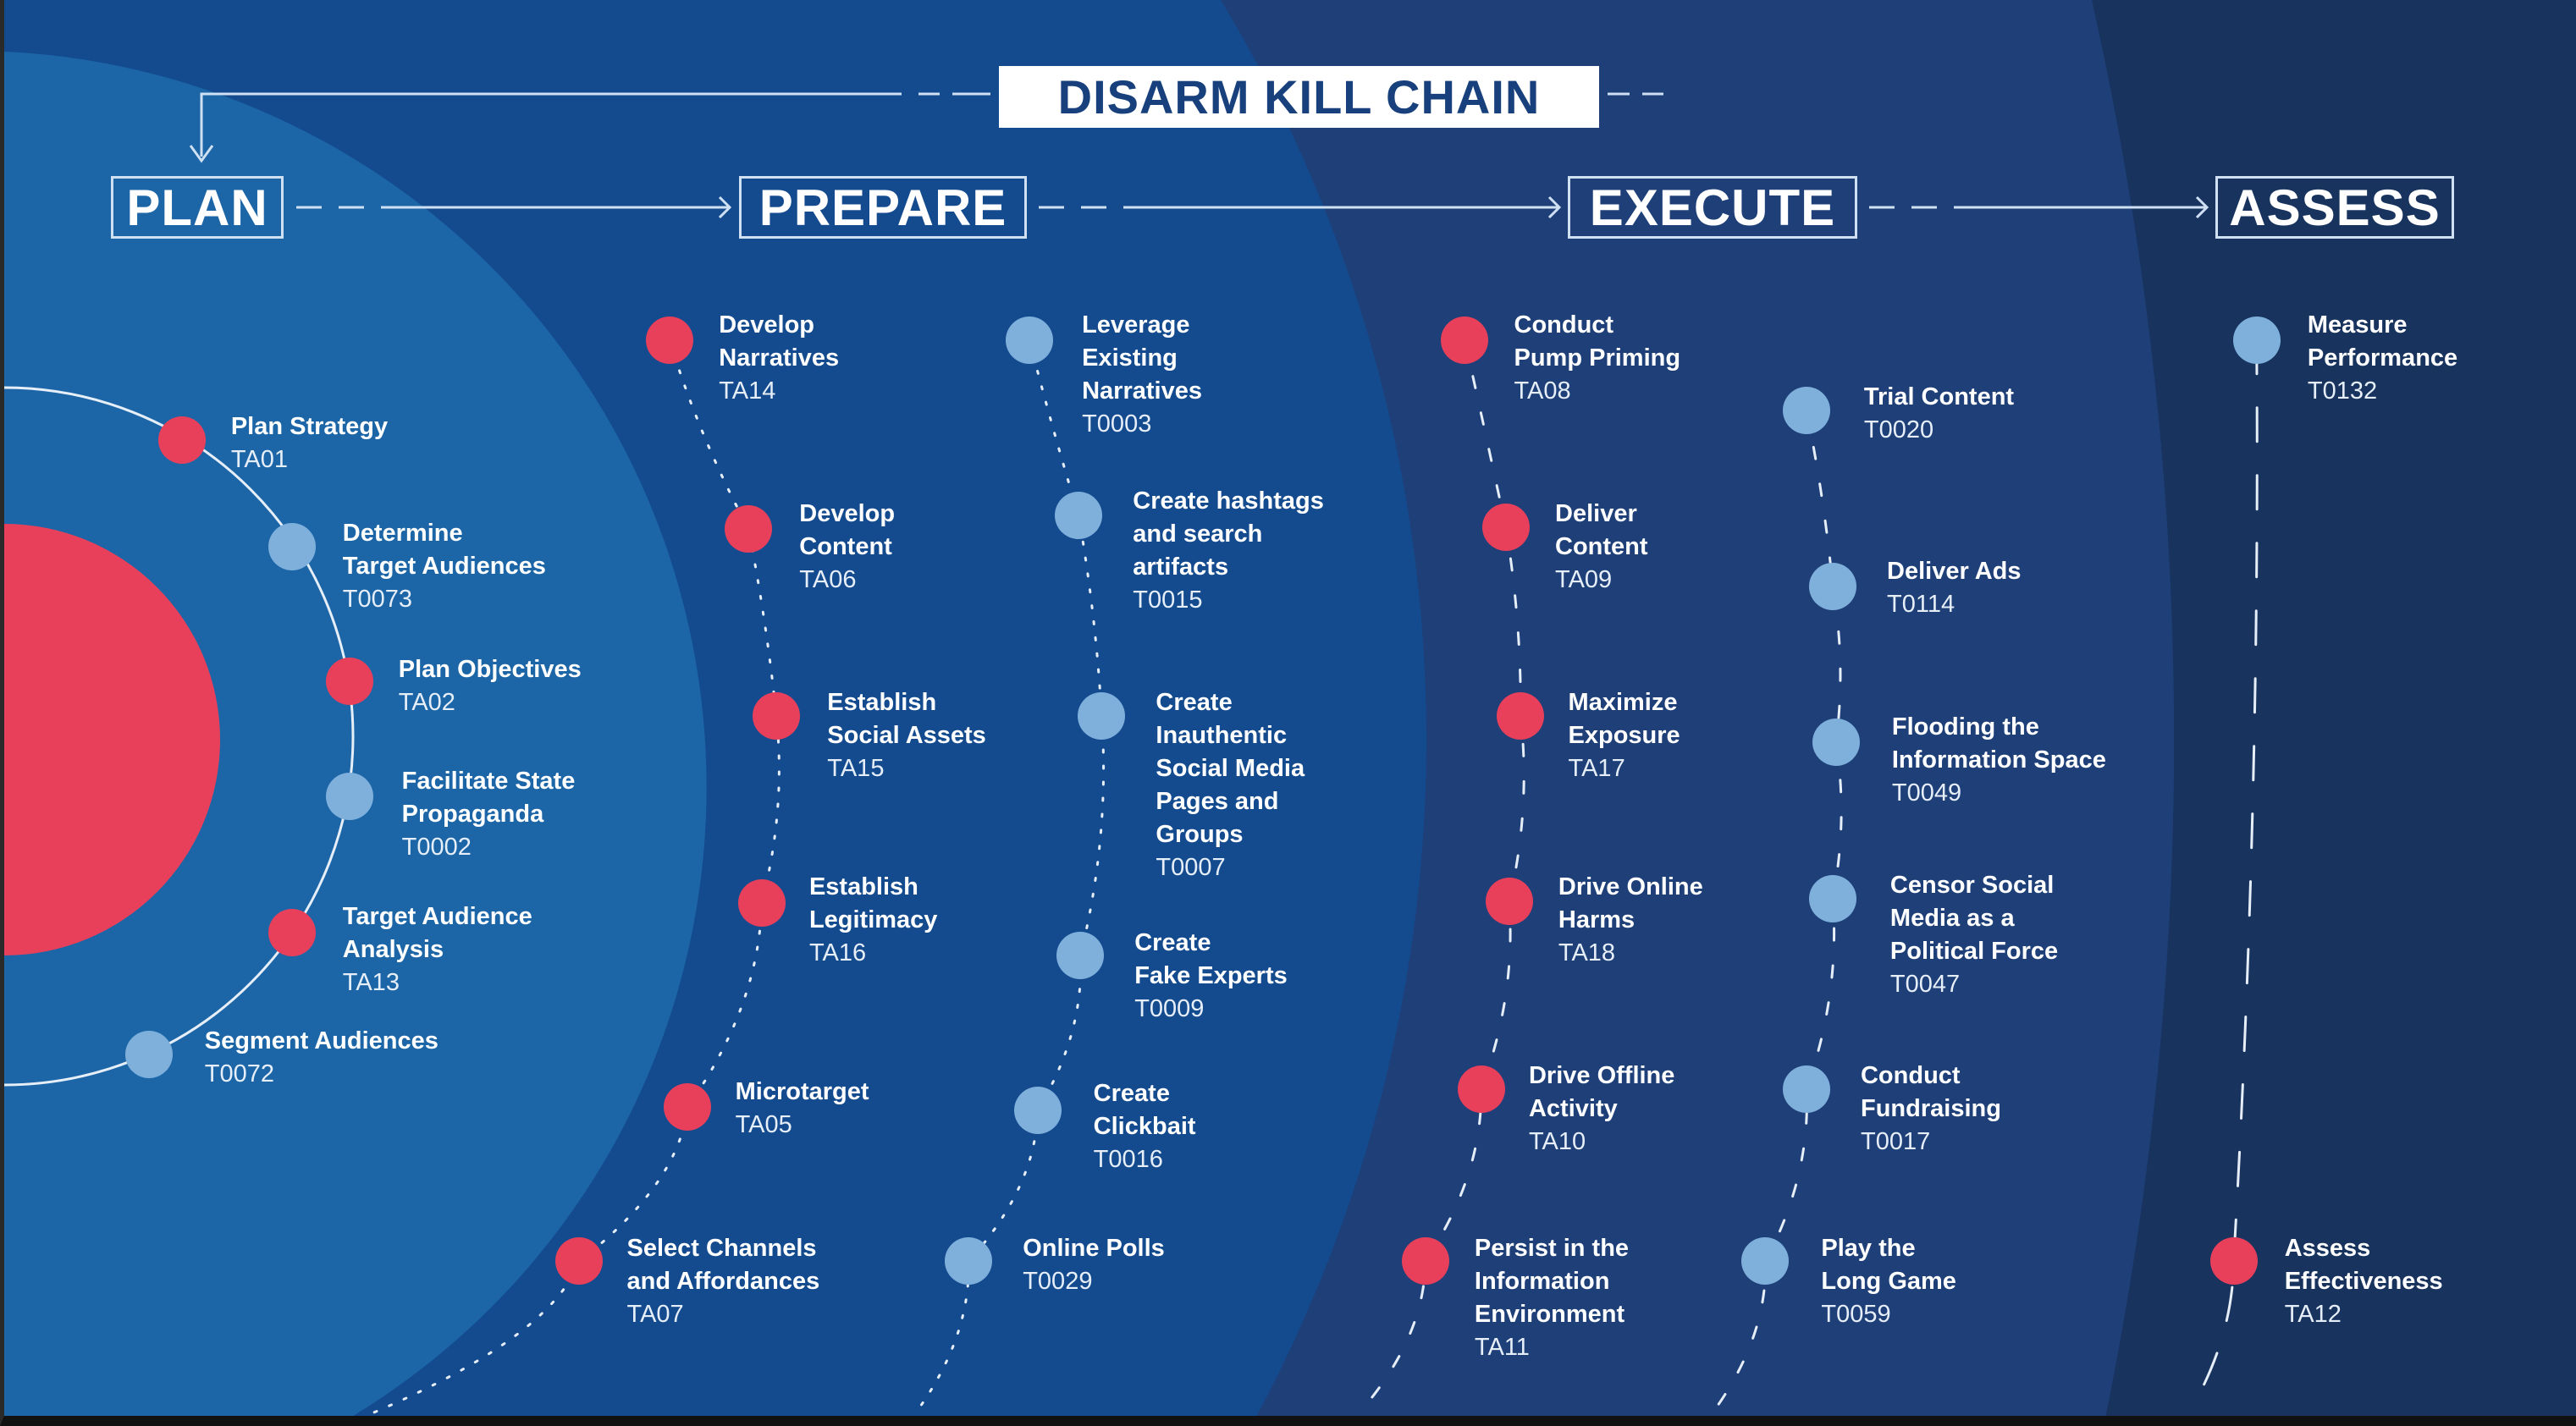 Image resolution: width=2576 pixels, height=1426 pixels. What do you see at coordinates (1094, 1265) in the screenshot?
I see `prepare-techniques-item: Online Polls T0029` at bounding box center [1094, 1265].